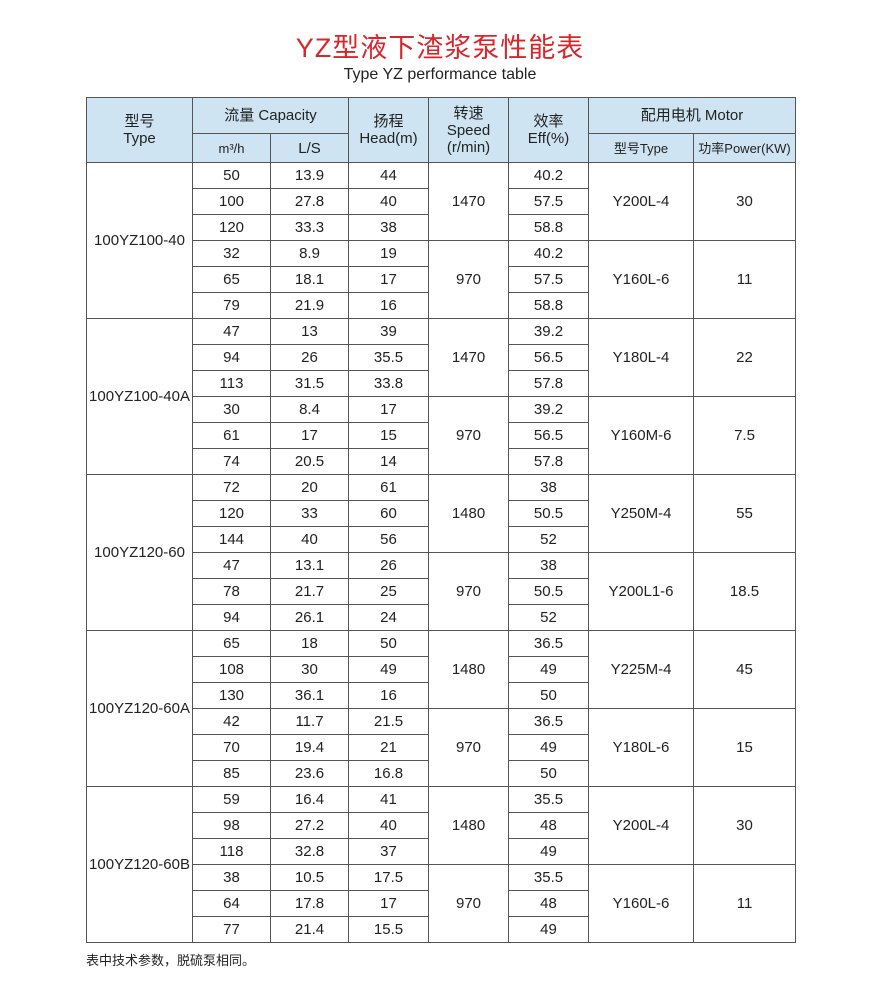 The image size is (880, 987). I want to click on cell: 60, so click(388, 513).